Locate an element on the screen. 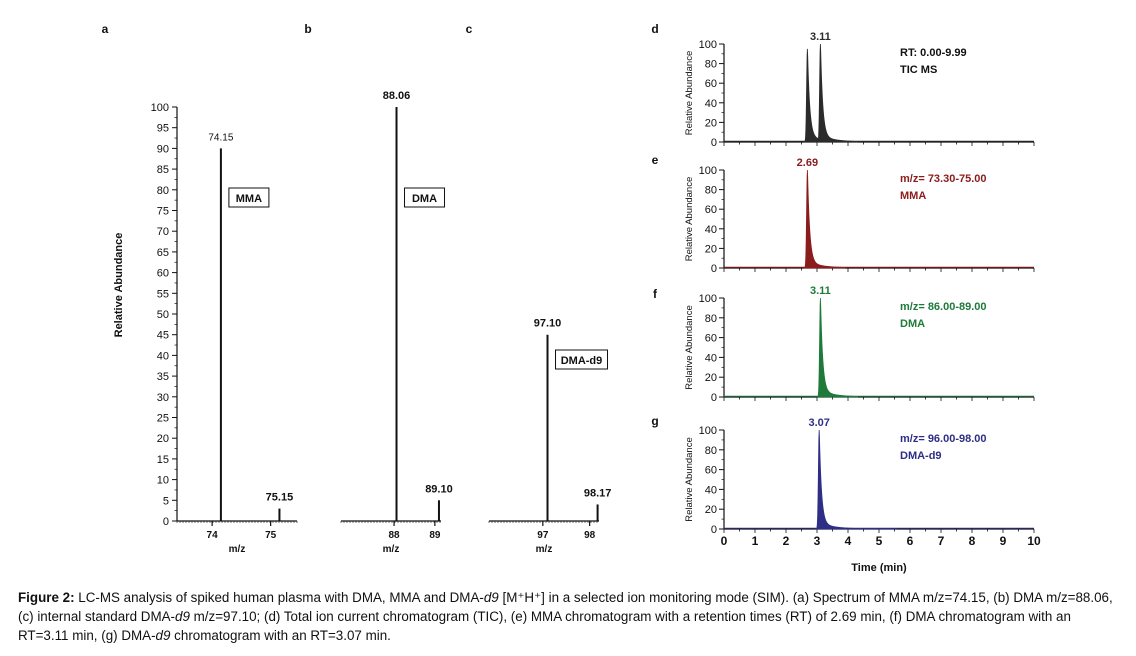  legend-line-1: m/z= 73.30-75.00 is located at coordinates (943, 179).